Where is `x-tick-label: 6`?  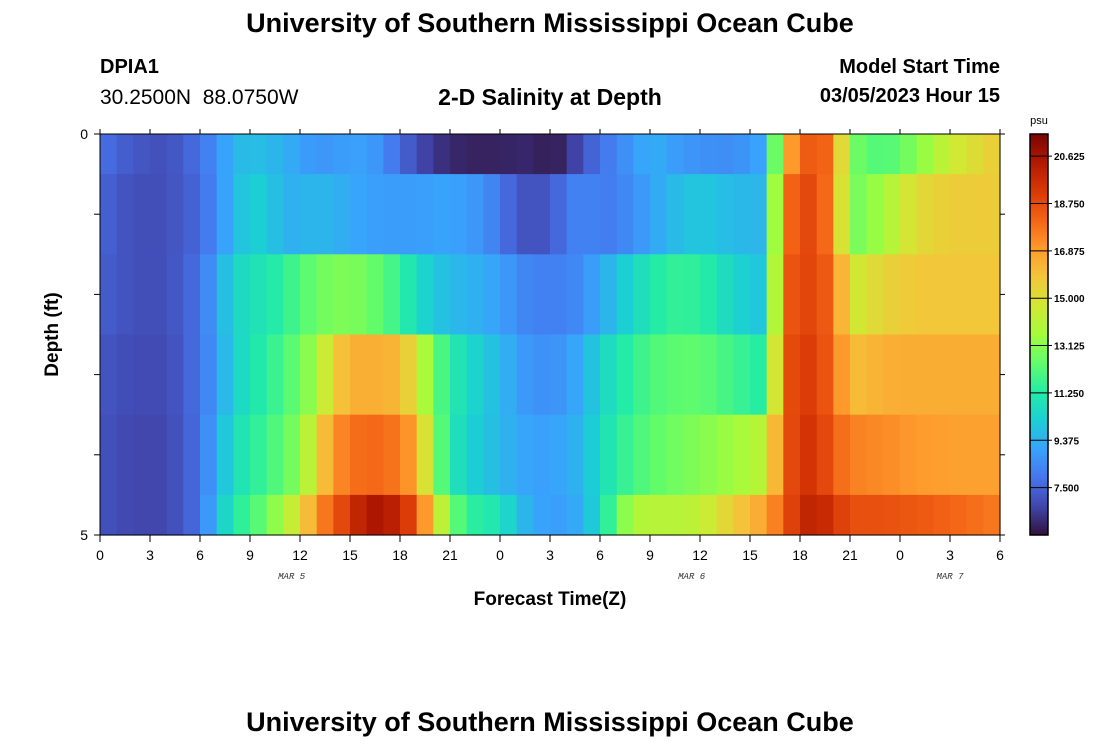
x-tick-label: 6 is located at coordinates (1000, 555).